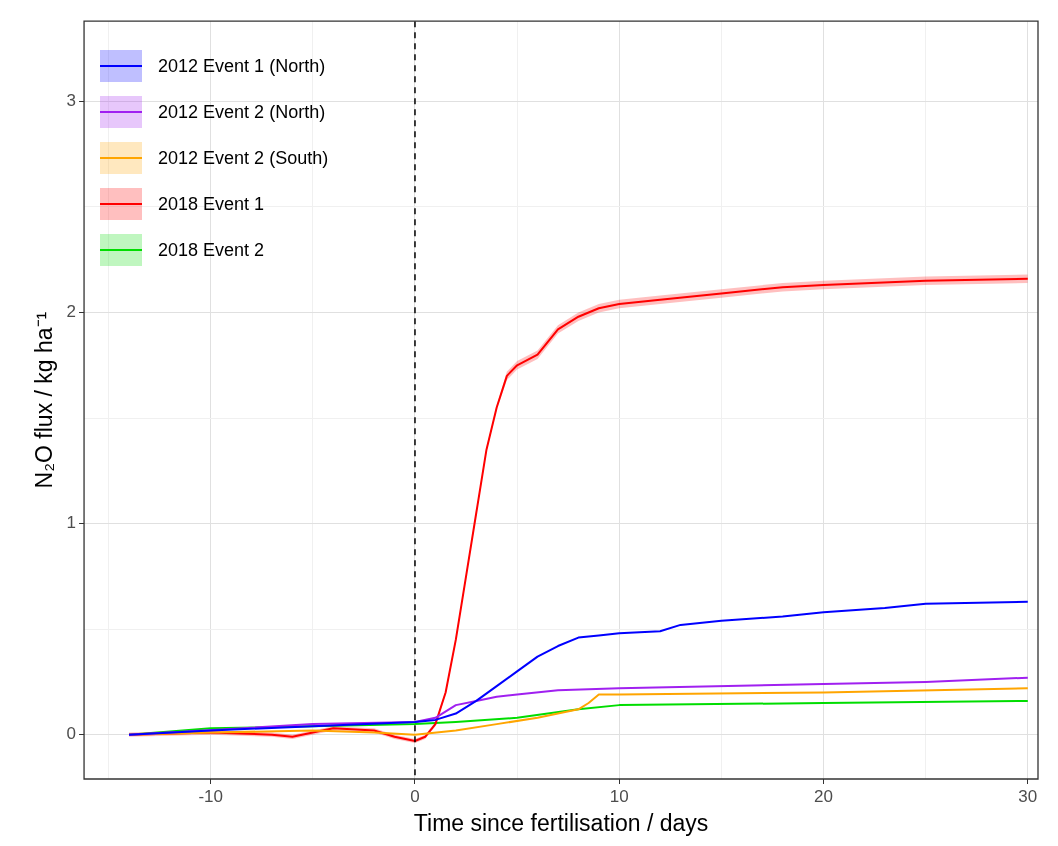  I want to click on x-tick-label: 0, so click(415, 796).